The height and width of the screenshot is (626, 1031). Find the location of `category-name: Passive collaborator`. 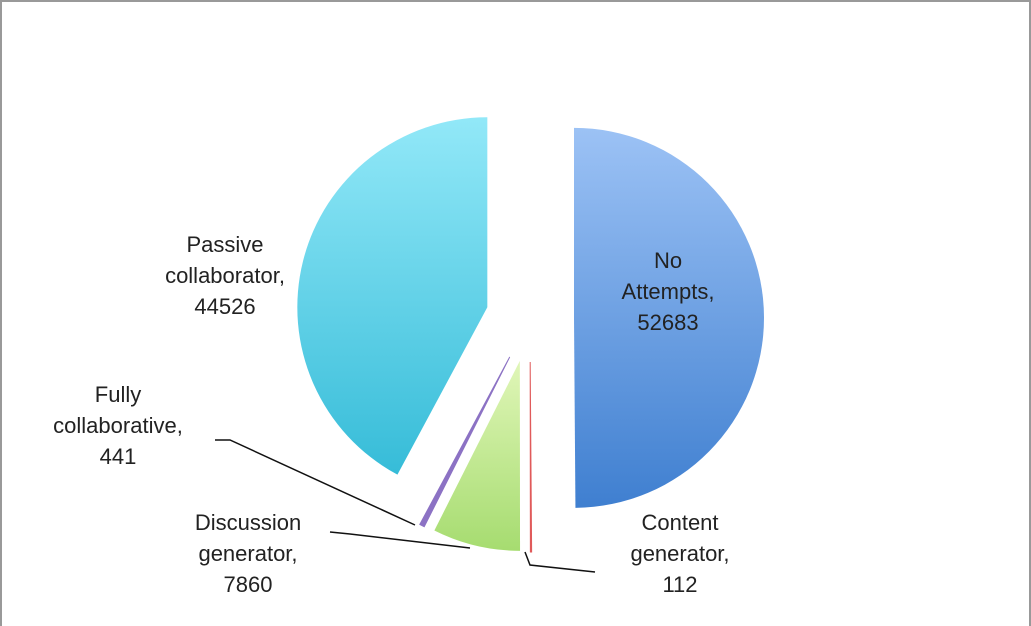

category-name: Passive collaborator is located at coordinates (222, 260).